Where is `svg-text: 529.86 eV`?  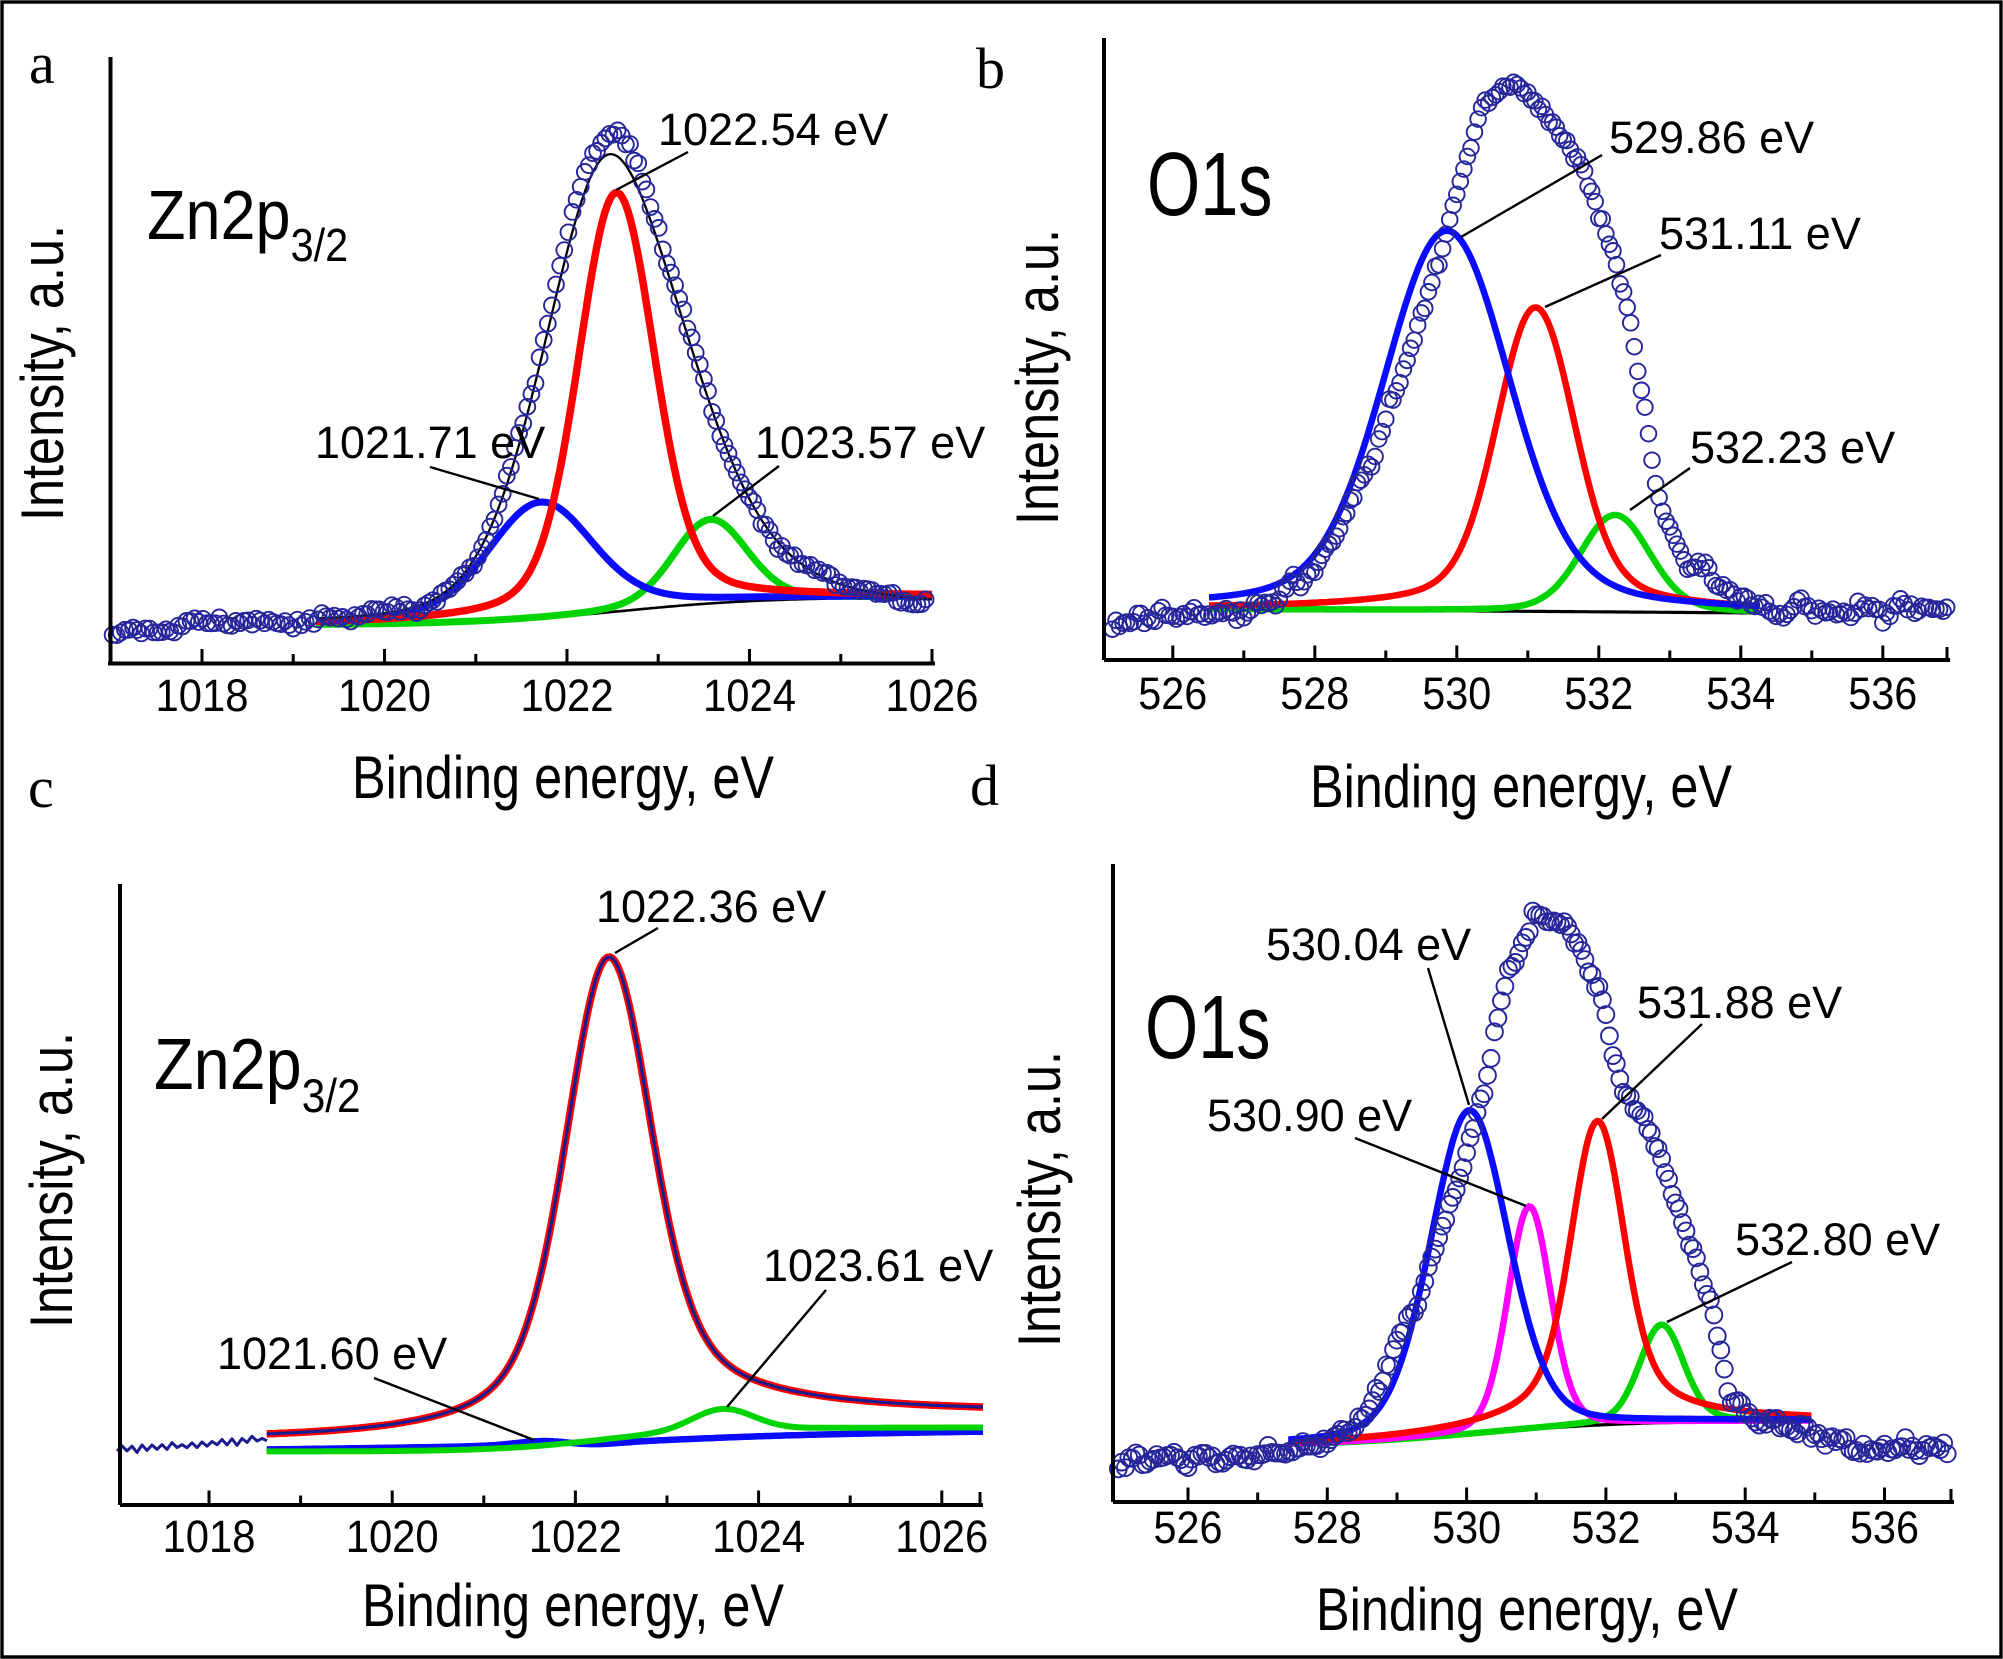
svg-text: 529.86 eV is located at coordinates (1711, 137).